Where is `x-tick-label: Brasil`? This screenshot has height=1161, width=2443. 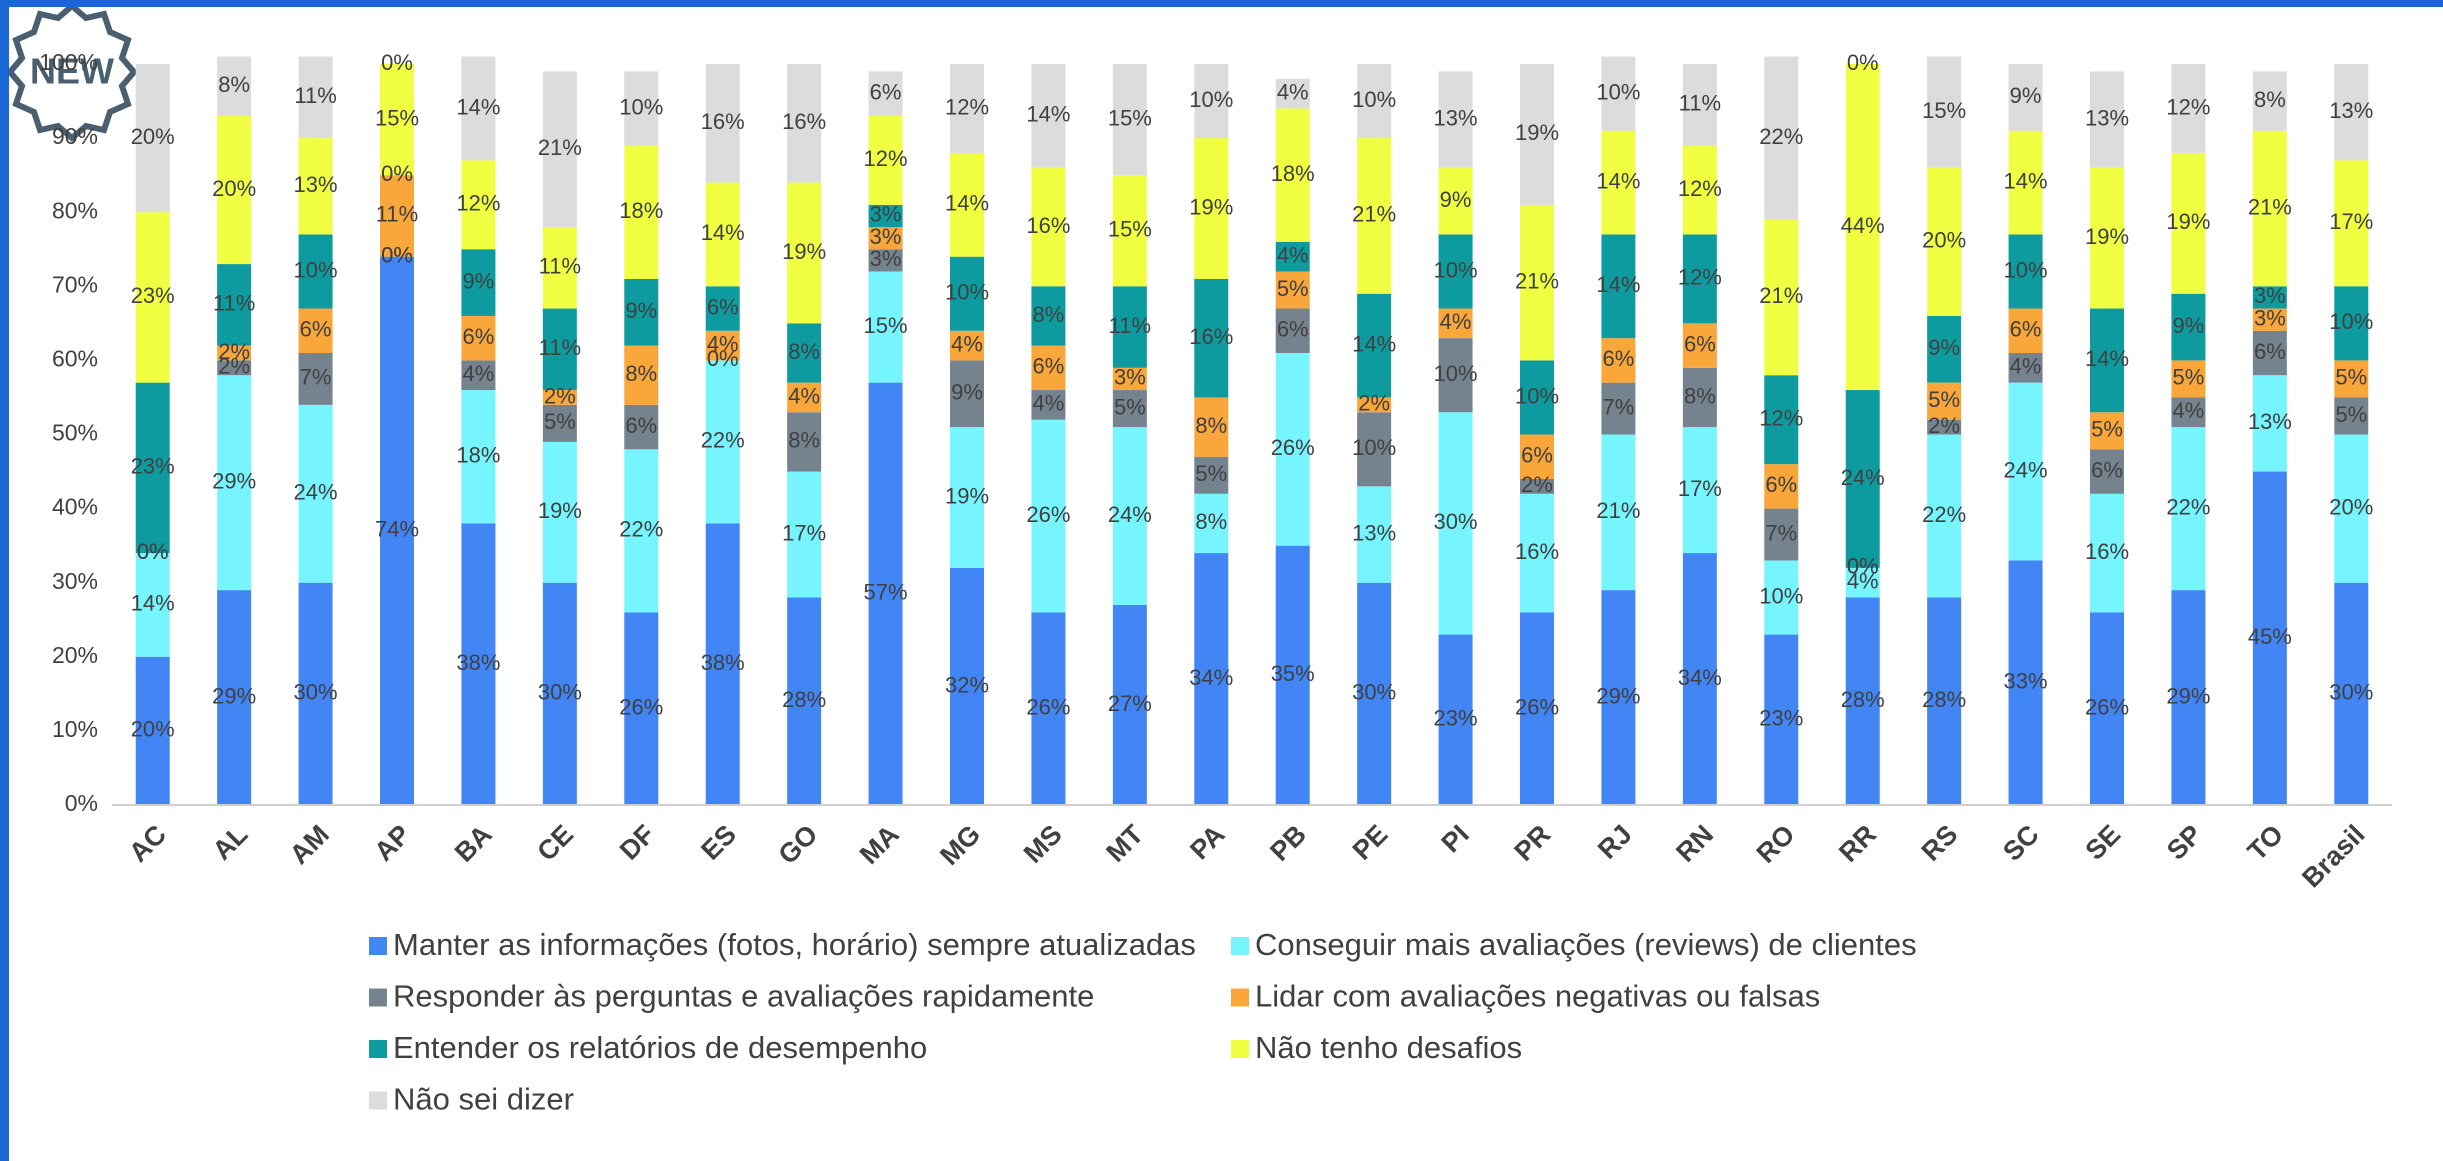 x-tick-label: Brasil is located at coordinates (2333, 856).